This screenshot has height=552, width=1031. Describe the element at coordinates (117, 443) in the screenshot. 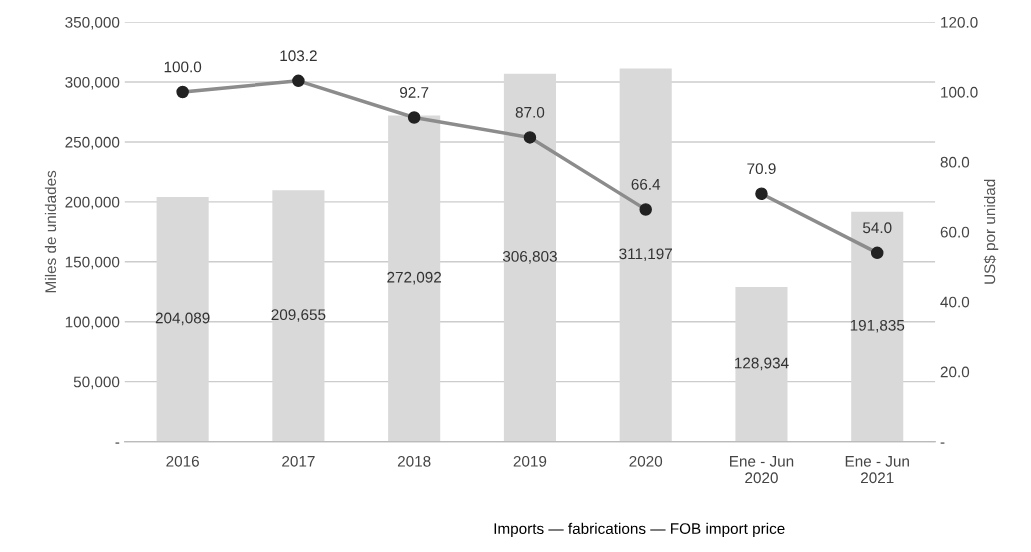

I see `y-tick-label: -` at that location.